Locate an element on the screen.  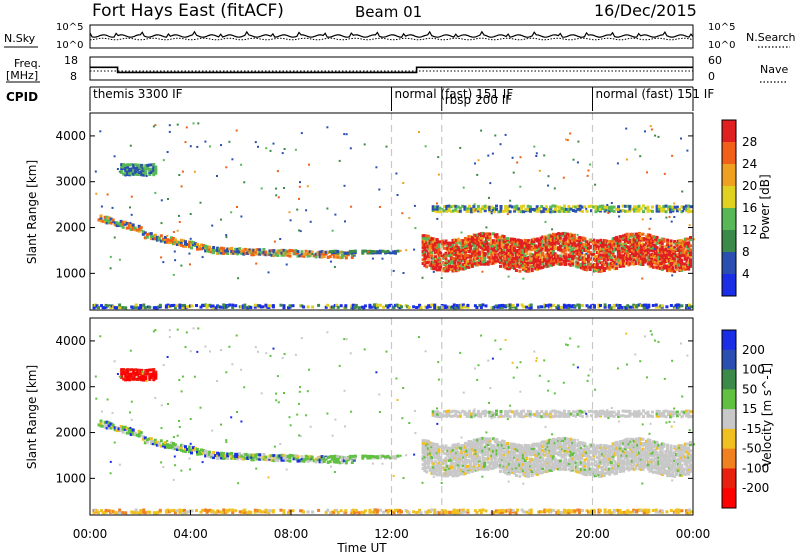
nave-tick-bottom: 0 is located at coordinates (711, 76).